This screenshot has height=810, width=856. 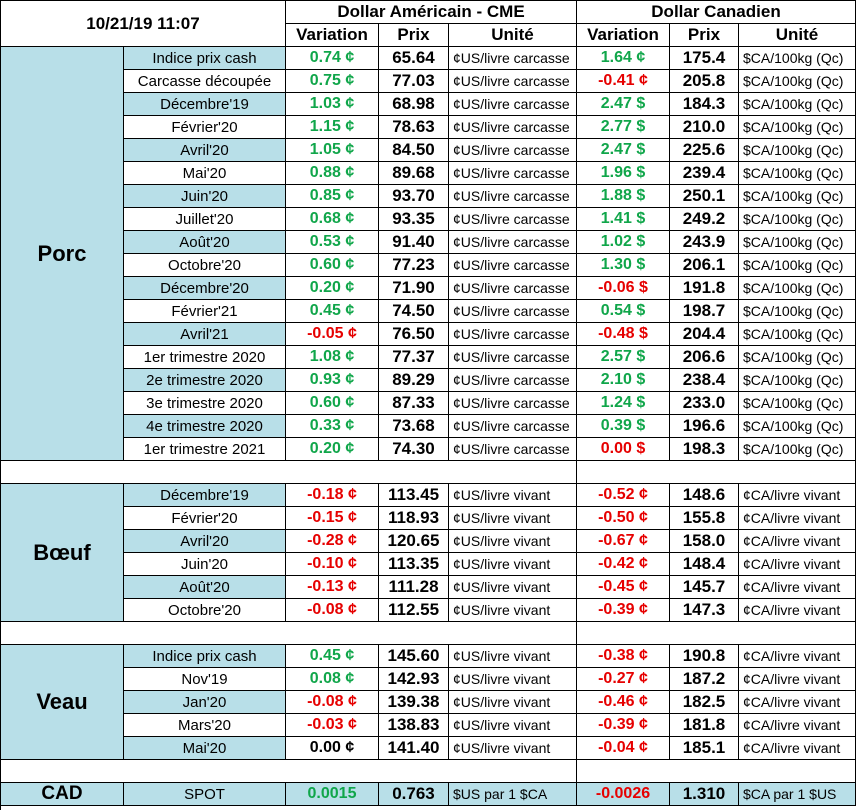 What do you see at coordinates (414, 748) in the screenshot?
I see `usd-price: 141.40` at bounding box center [414, 748].